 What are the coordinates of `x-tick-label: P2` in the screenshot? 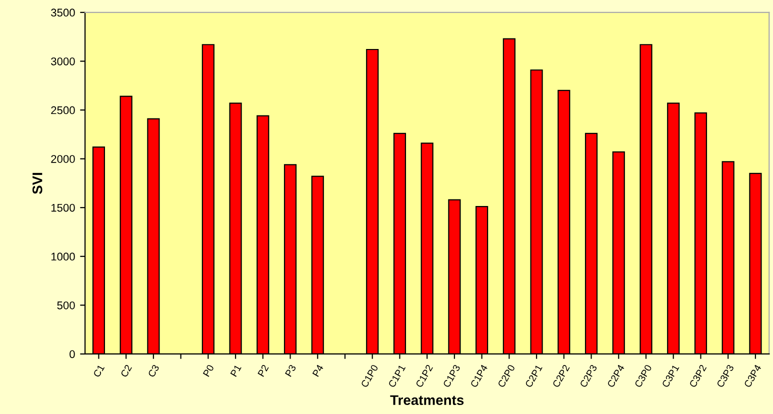 It's located at (263, 370).